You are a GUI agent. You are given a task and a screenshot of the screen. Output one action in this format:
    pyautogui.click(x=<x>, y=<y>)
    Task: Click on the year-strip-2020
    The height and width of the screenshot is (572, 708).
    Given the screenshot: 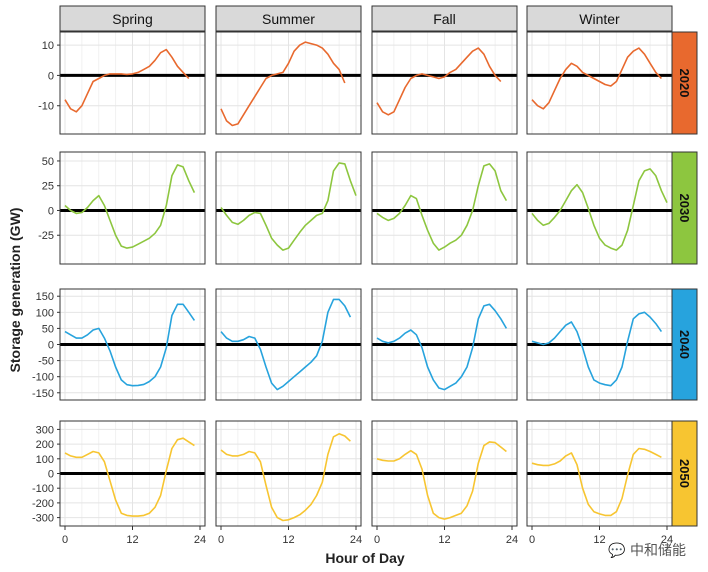 What is the action you would take?
    pyautogui.click(x=683, y=83)
    